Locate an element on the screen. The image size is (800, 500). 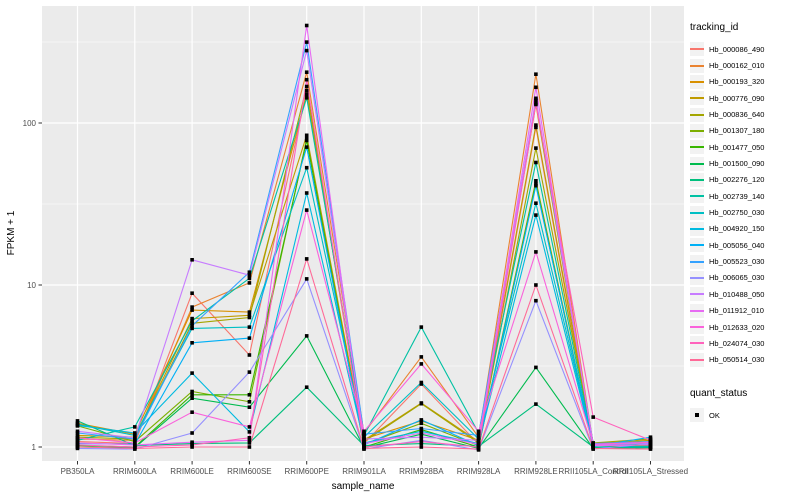
legend-item: Hb_006065_030 is located at coordinates (744, 278).